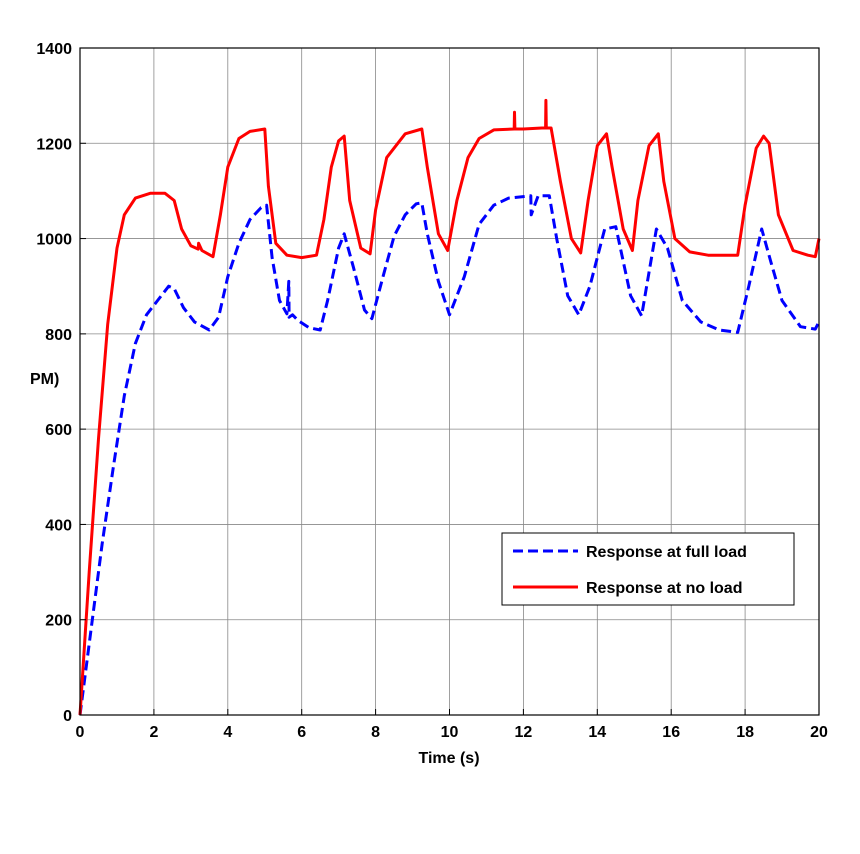 This screenshot has width=860, height=854. What do you see at coordinates (448, 758) in the screenshot?
I see `x-axis-label: Time (s)` at bounding box center [448, 758].